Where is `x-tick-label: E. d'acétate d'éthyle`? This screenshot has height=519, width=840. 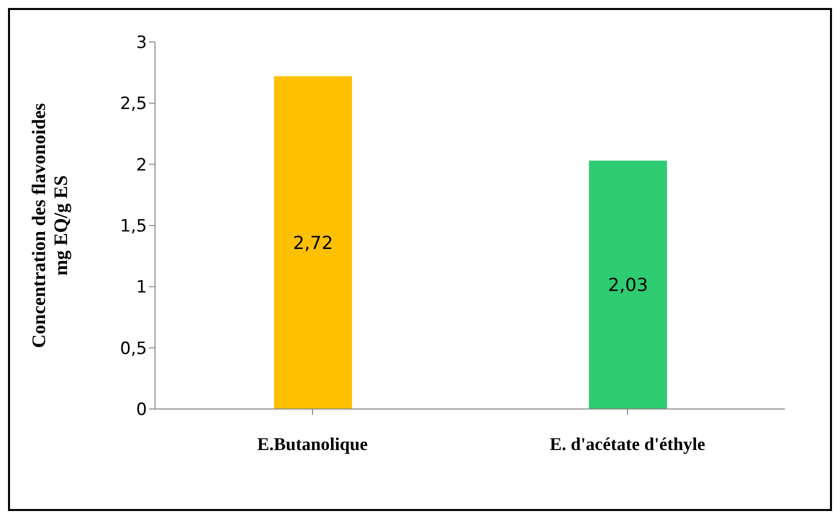
x-tick-label: E. d'acétate d'éthyle is located at coordinates (628, 444).